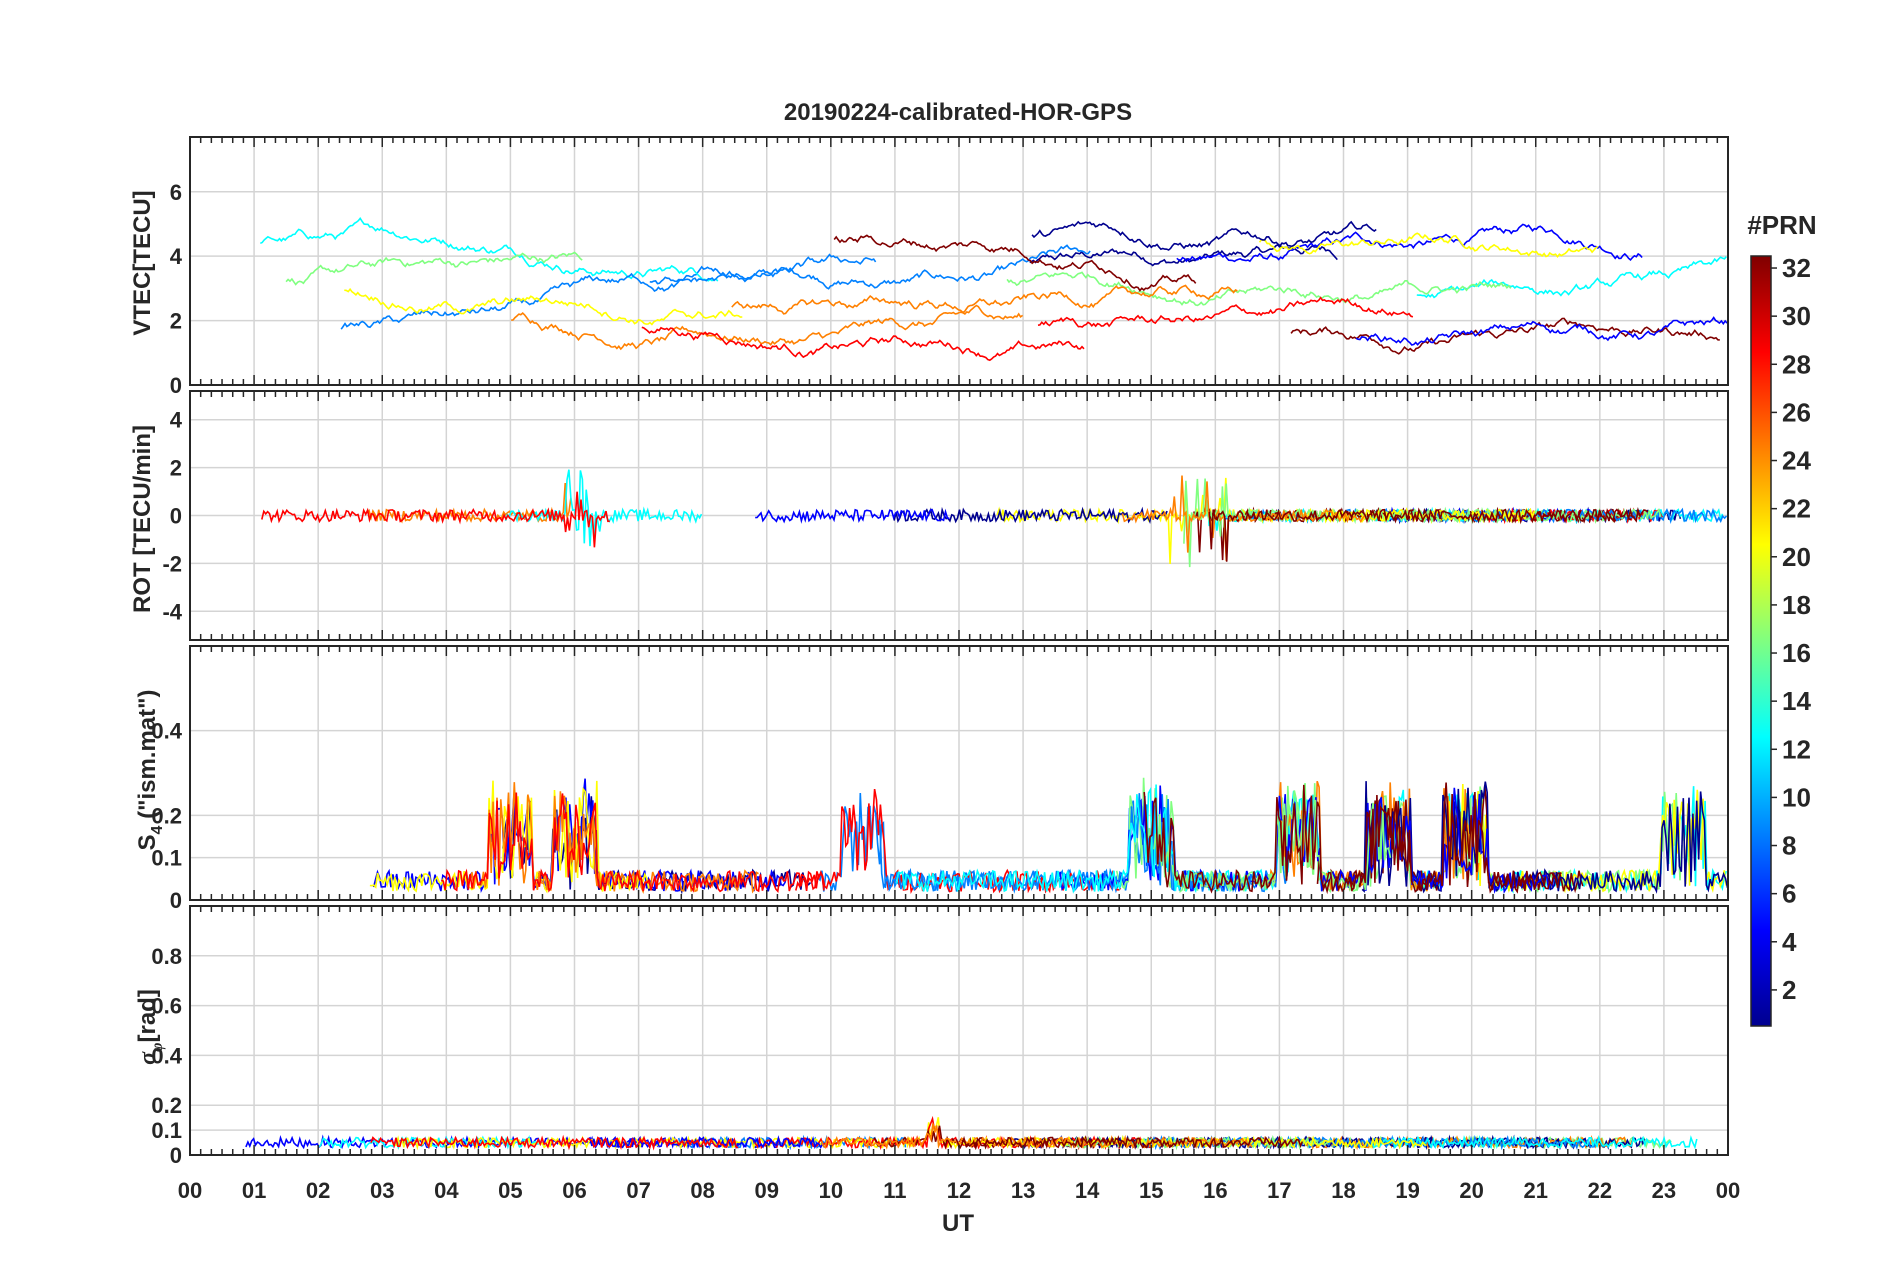  What do you see at coordinates (1796, 412) in the screenshot?
I see `colorbar-tick-label: 26` at bounding box center [1796, 412].